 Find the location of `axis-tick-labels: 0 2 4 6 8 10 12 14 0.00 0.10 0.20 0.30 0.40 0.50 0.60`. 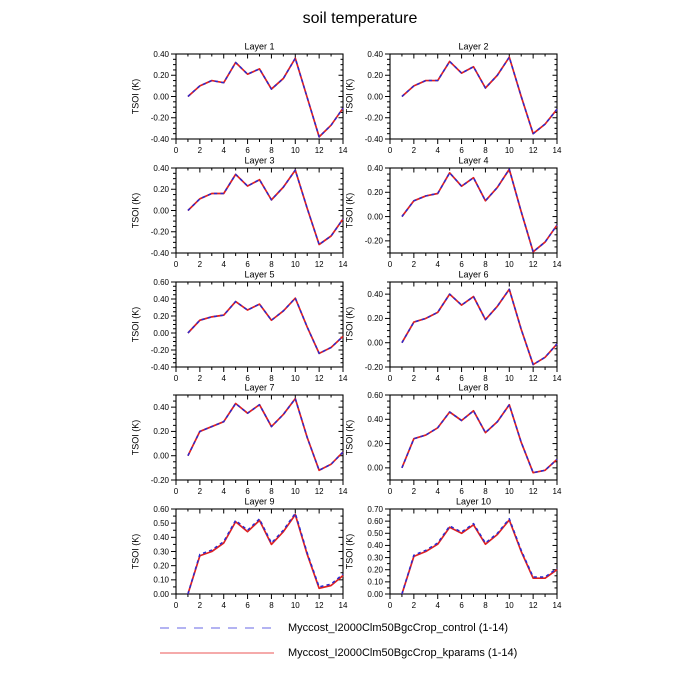

axis-tick-labels: 0 2 4 6 8 10 12 14 0.00 0.10 0.20 0.30 0.40 0.50 0.60 is located at coordinates (250, 557).